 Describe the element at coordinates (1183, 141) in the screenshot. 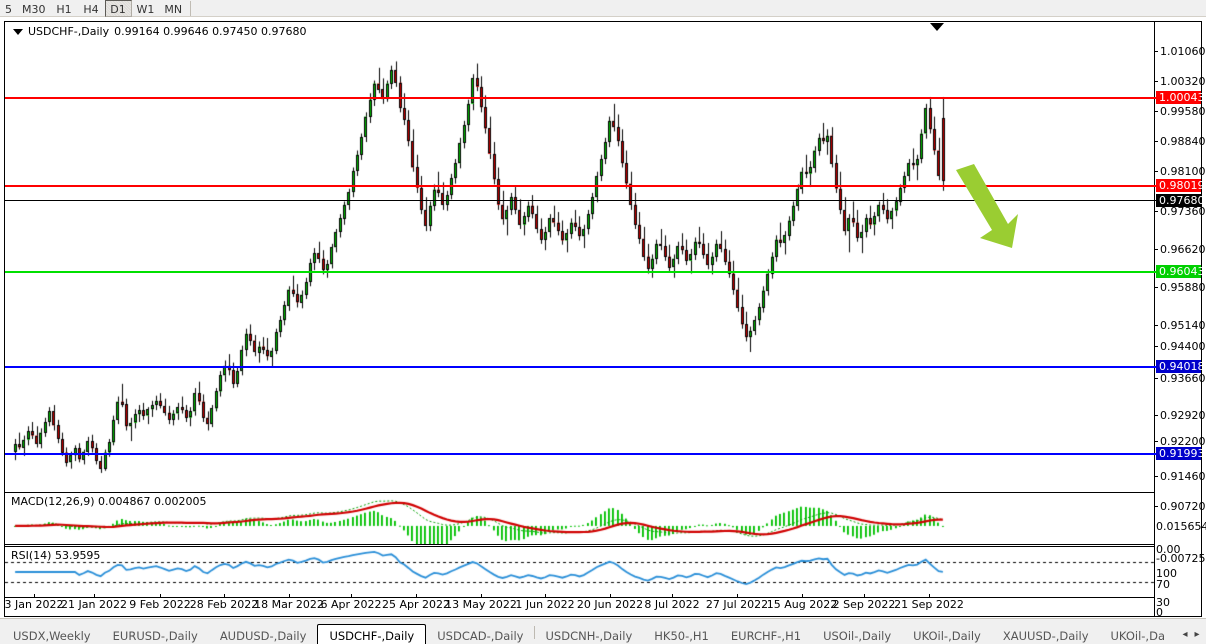

I see `tick-label: 0.98840` at that location.